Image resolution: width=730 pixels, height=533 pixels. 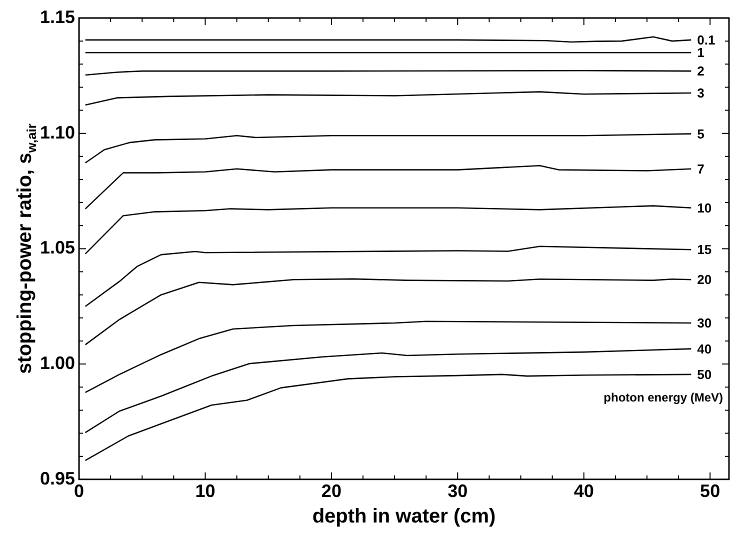 I want to click on legend-label: 10, so click(x=704, y=208).